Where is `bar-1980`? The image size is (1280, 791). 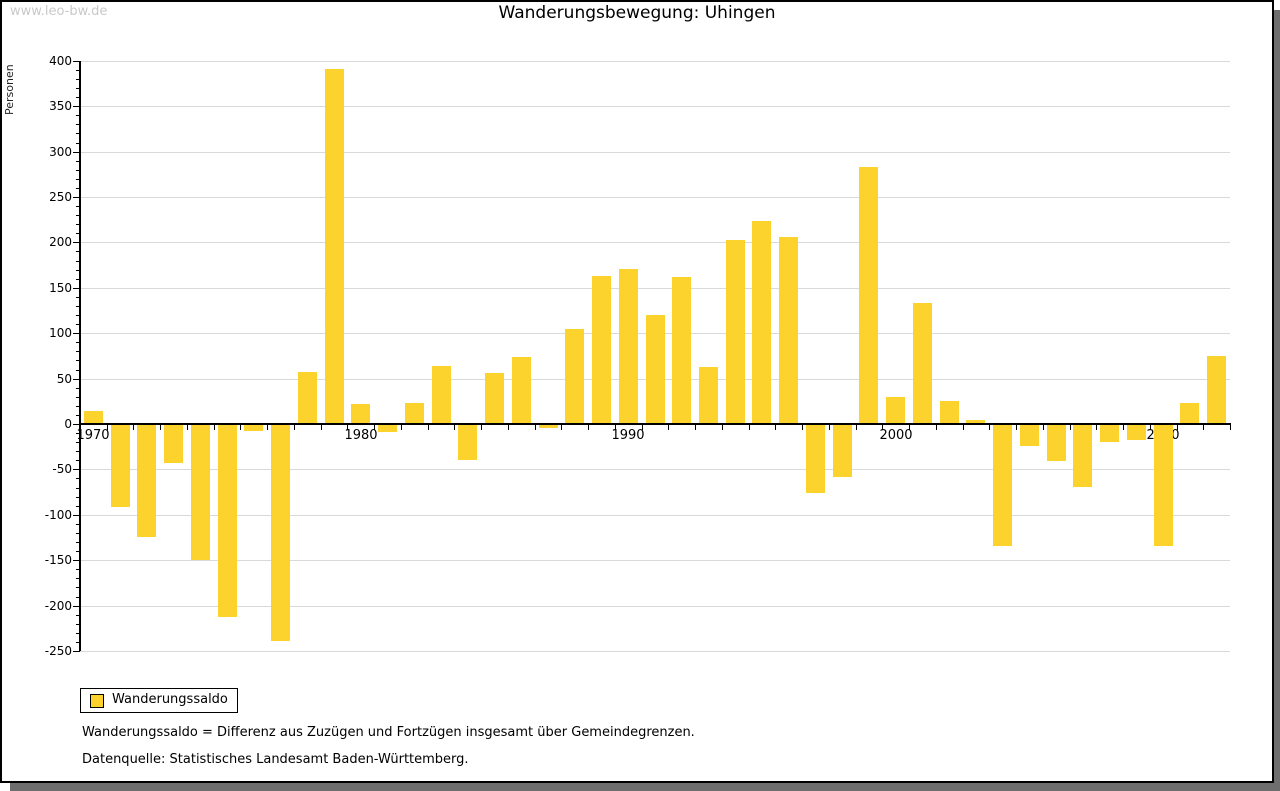
bar-1980 is located at coordinates (360, 413).